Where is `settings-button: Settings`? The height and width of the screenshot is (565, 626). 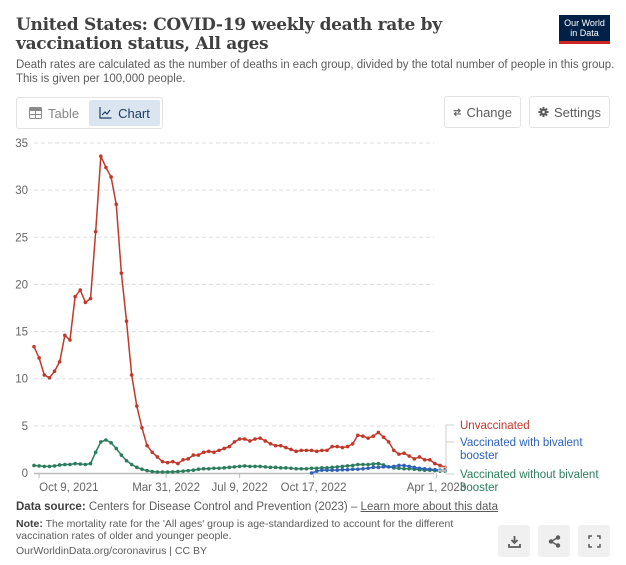
settings-button: Settings is located at coordinates (569, 112).